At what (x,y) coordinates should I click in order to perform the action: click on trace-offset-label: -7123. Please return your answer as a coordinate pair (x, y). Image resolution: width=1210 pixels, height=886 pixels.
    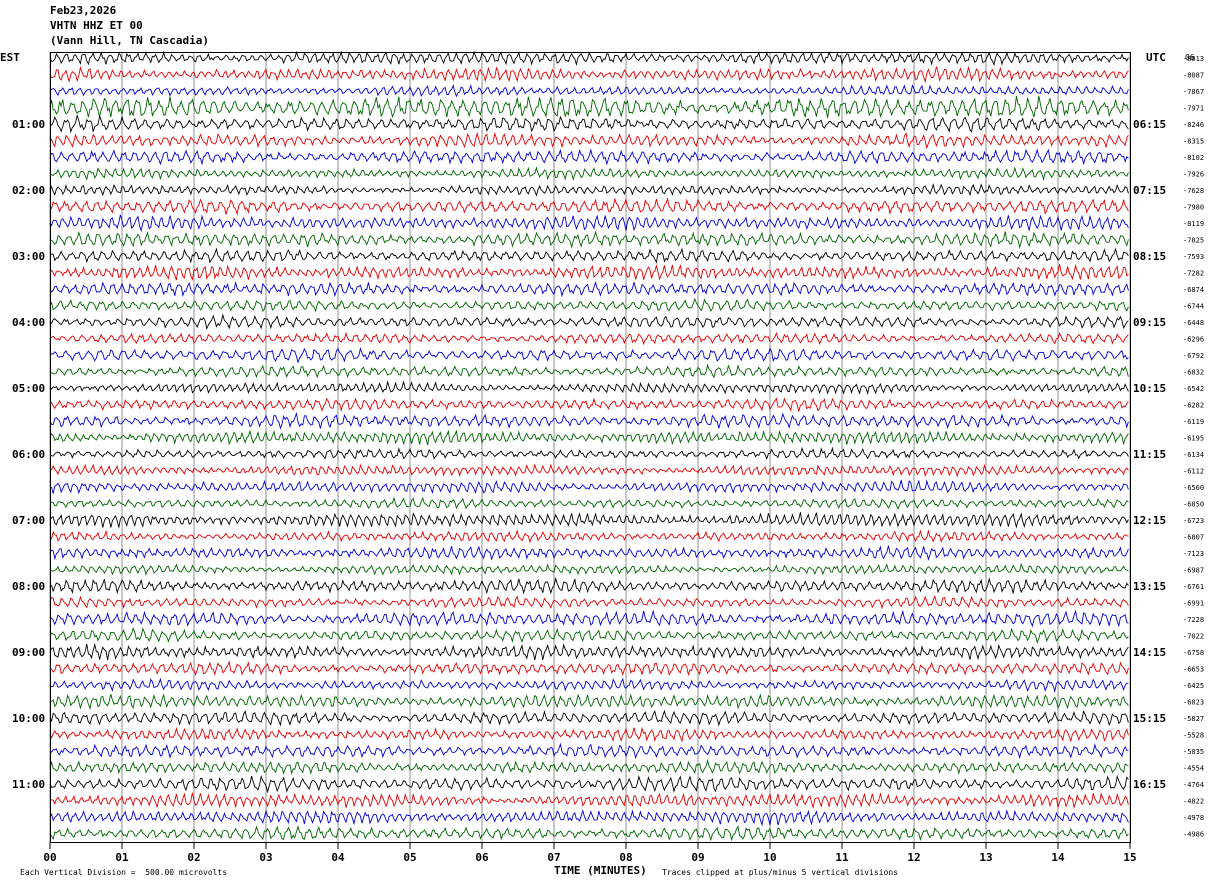
    Looking at the image, I should click on (1193, 554).